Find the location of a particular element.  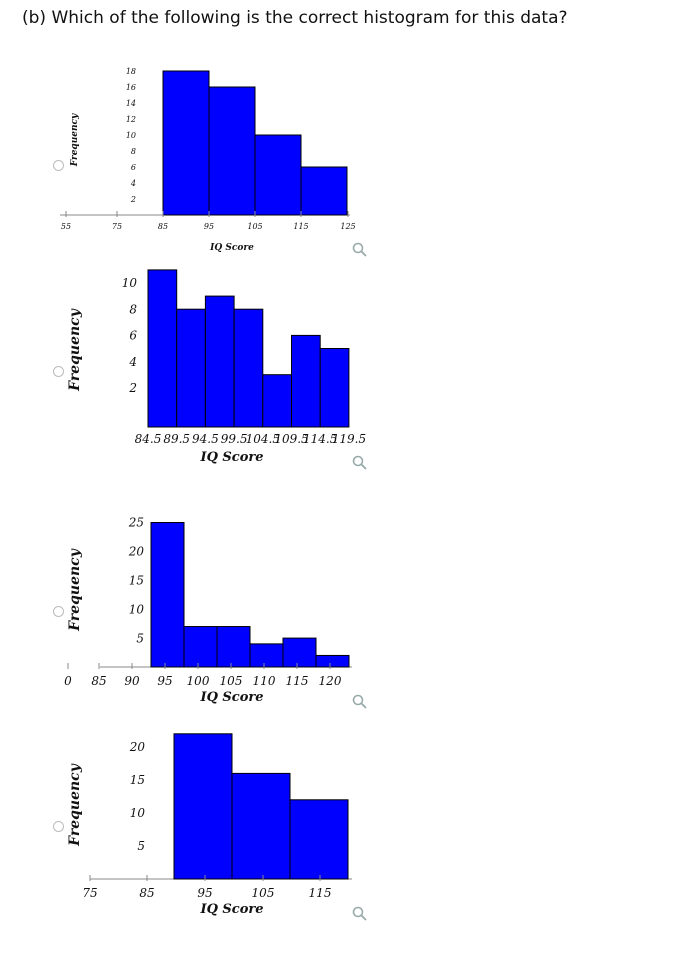

x-tick-label: 89.5 is located at coordinates (176, 439).